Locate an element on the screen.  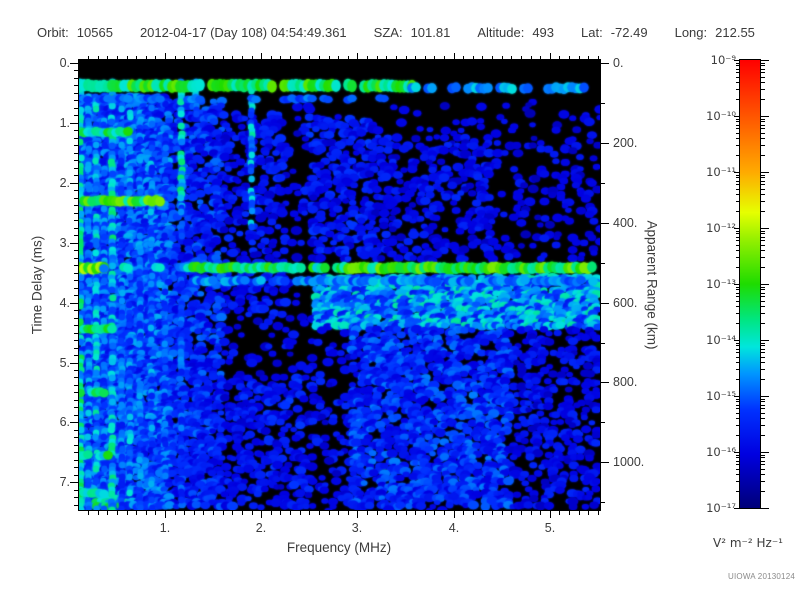
x-axis-tick-label: 1. is located at coordinates (165, 528).